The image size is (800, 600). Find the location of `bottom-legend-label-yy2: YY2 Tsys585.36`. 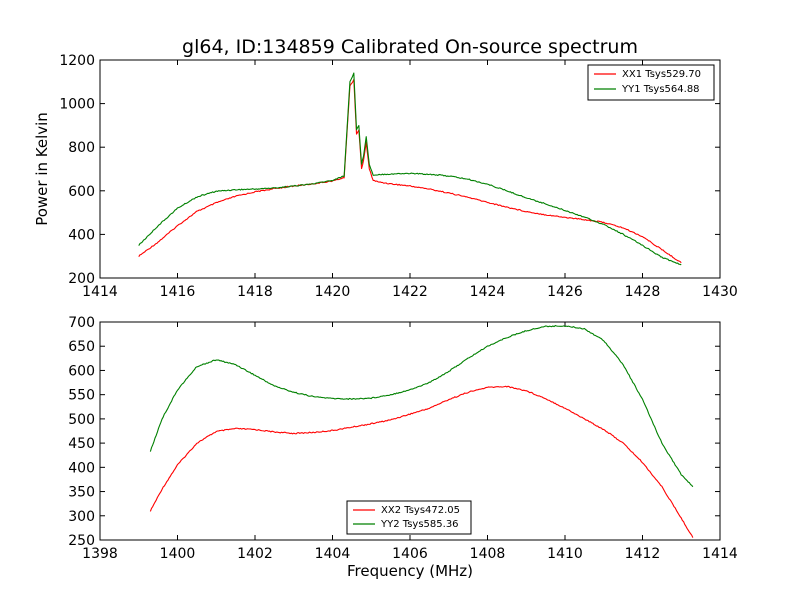

bottom-legend-label-yy2: YY2 Tsys585.36 is located at coordinates (419, 524).